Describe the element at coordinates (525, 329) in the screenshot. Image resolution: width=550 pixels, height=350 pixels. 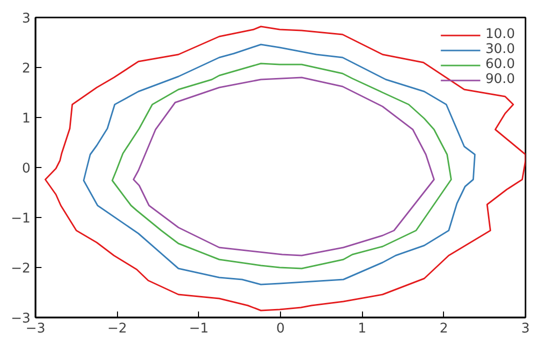
I see `x-tick-label: 3` at that location.